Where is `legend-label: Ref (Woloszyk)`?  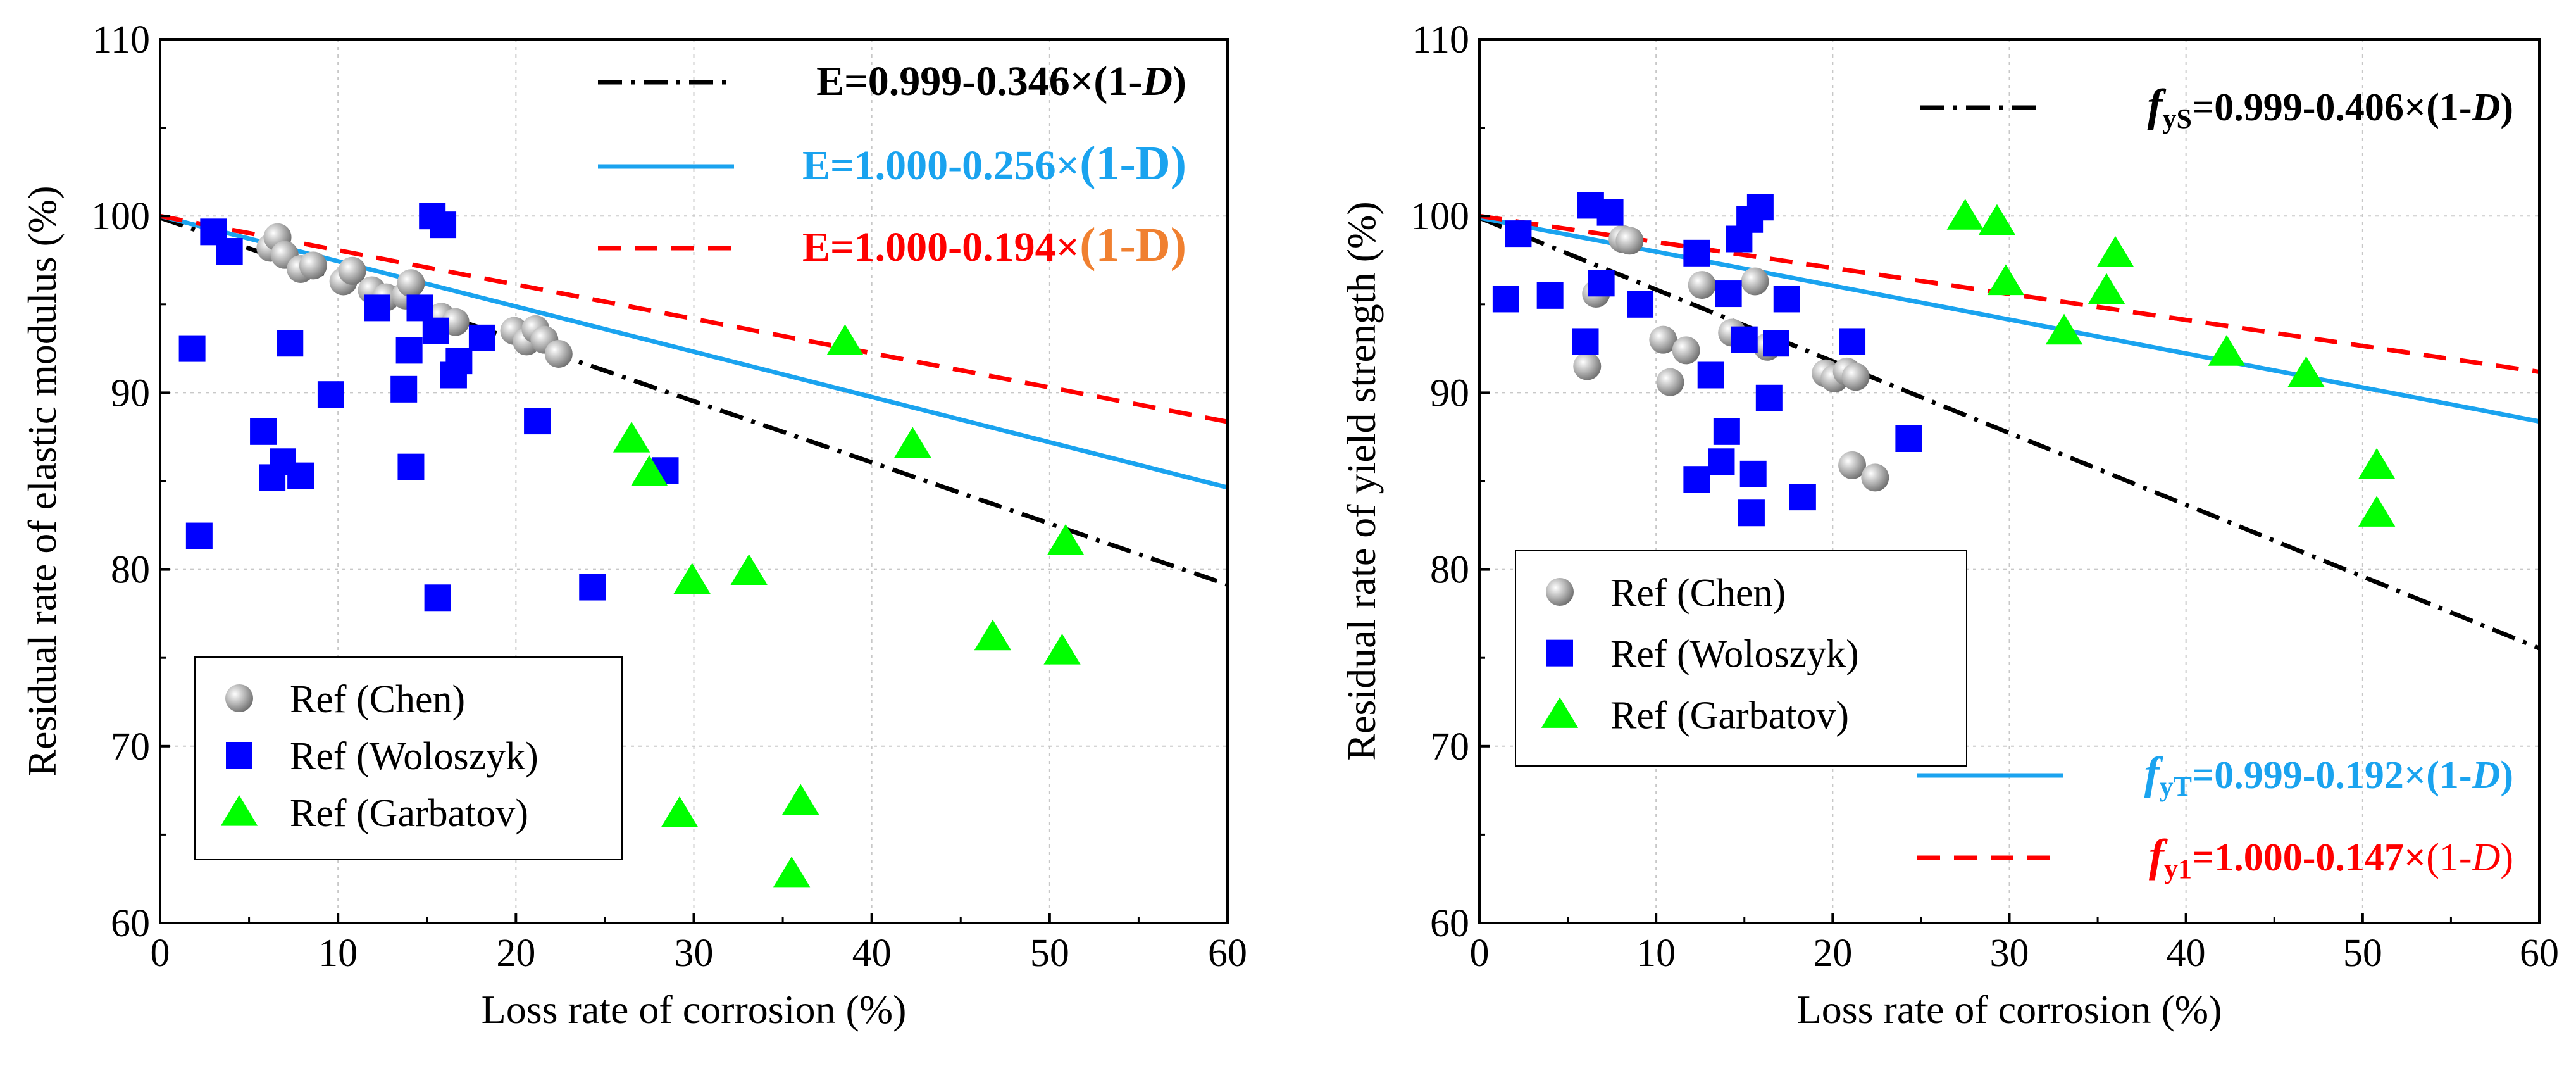 legend-label: Ref (Woloszyk) is located at coordinates (414, 756).